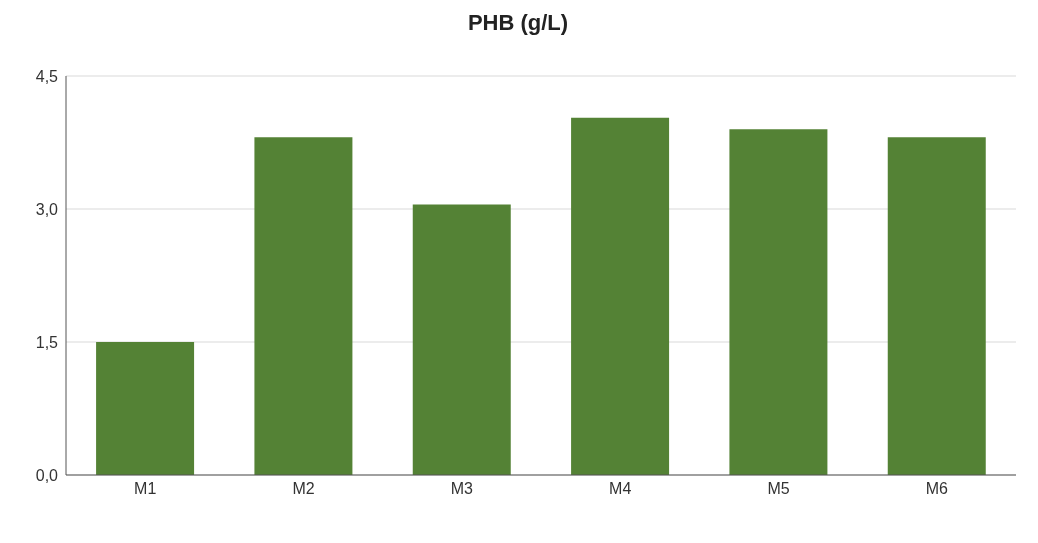 The image size is (1038, 543). What do you see at coordinates (47, 209) in the screenshot?
I see `y-tick-label: 3,0` at bounding box center [47, 209].